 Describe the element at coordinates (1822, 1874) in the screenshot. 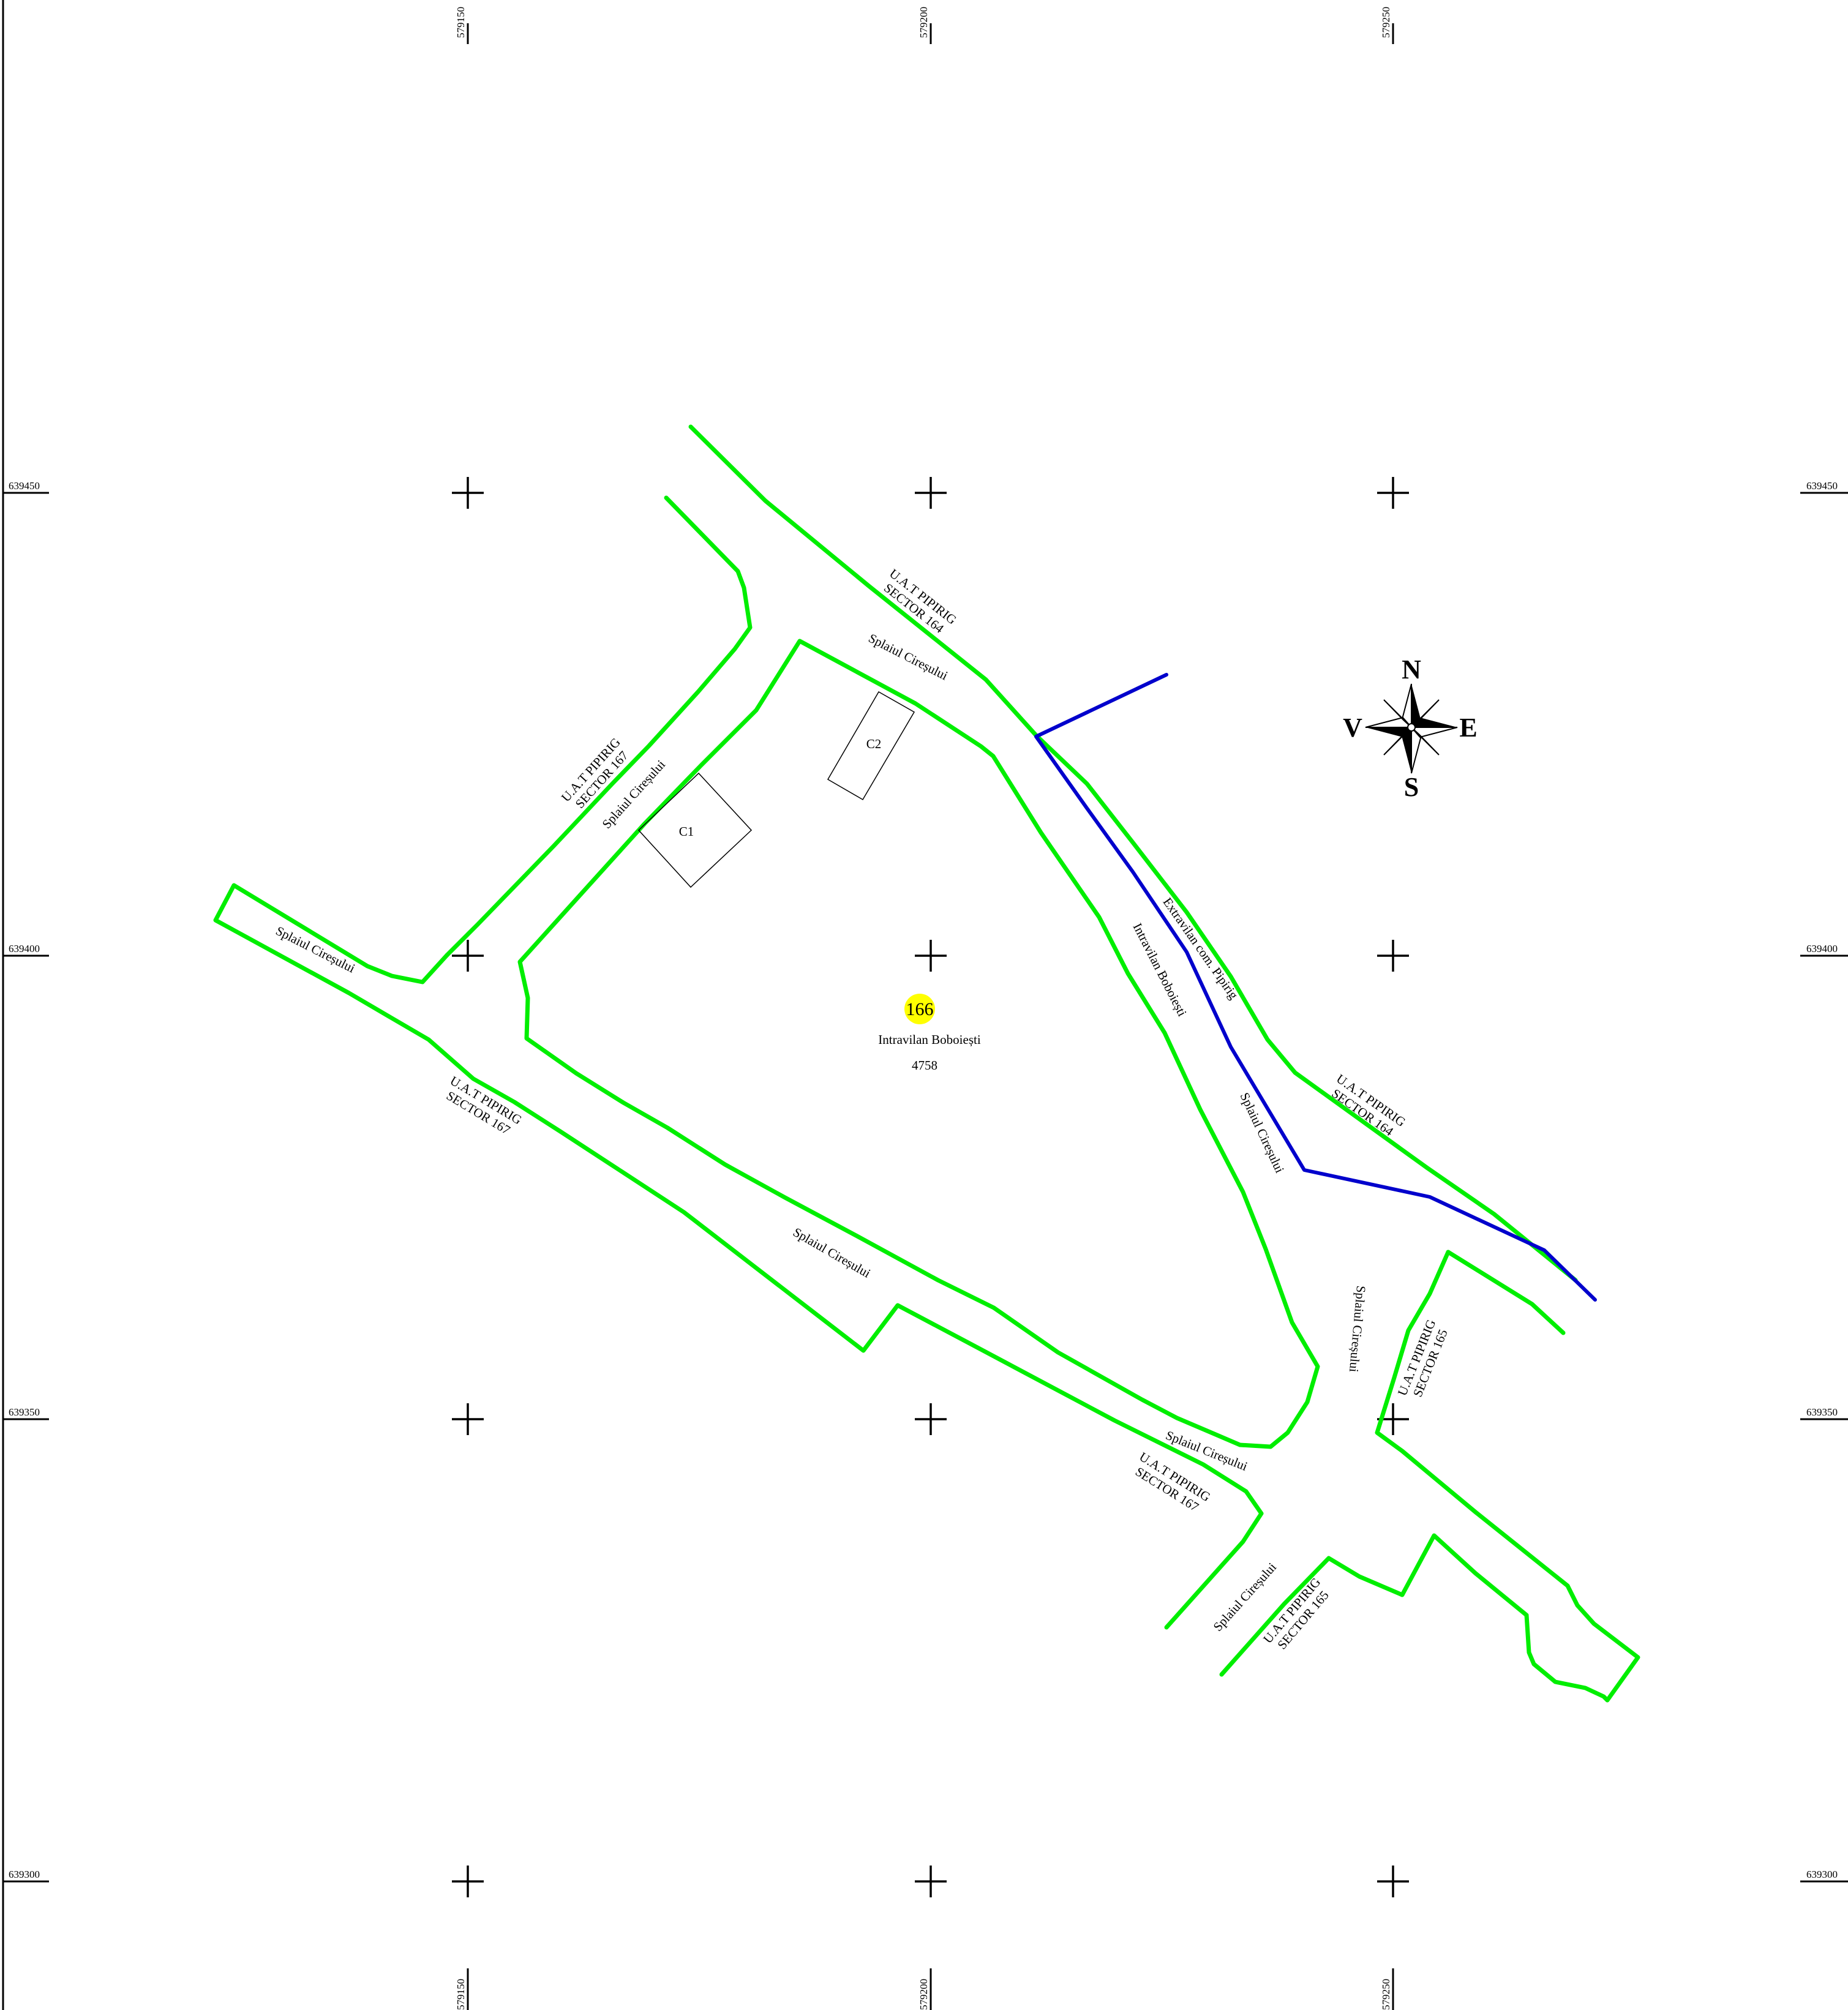

I see `right-y-label-4: 639300` at that location.